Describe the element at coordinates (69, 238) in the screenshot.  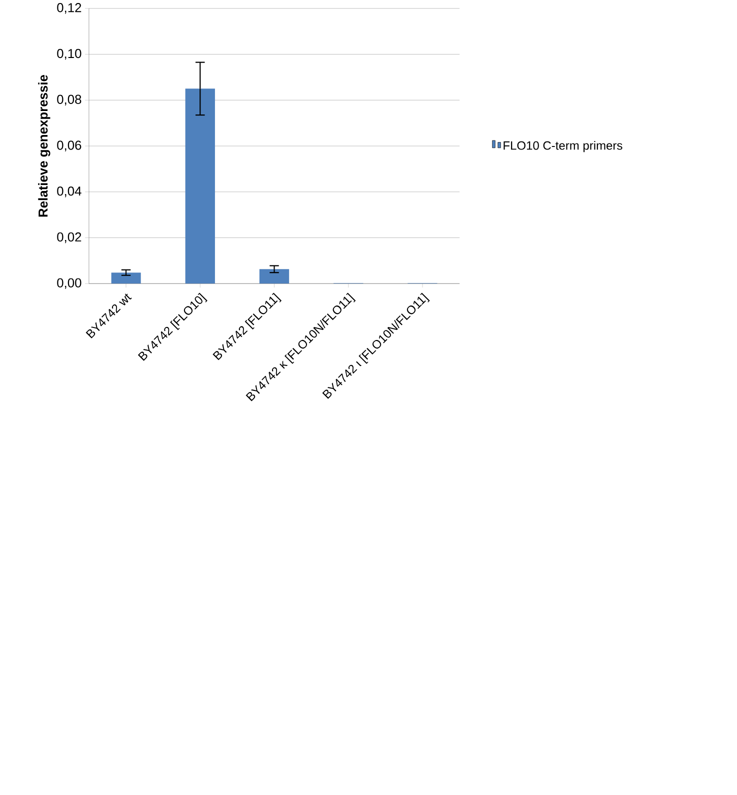
I see `y-tick-label: 0,02` at that location.